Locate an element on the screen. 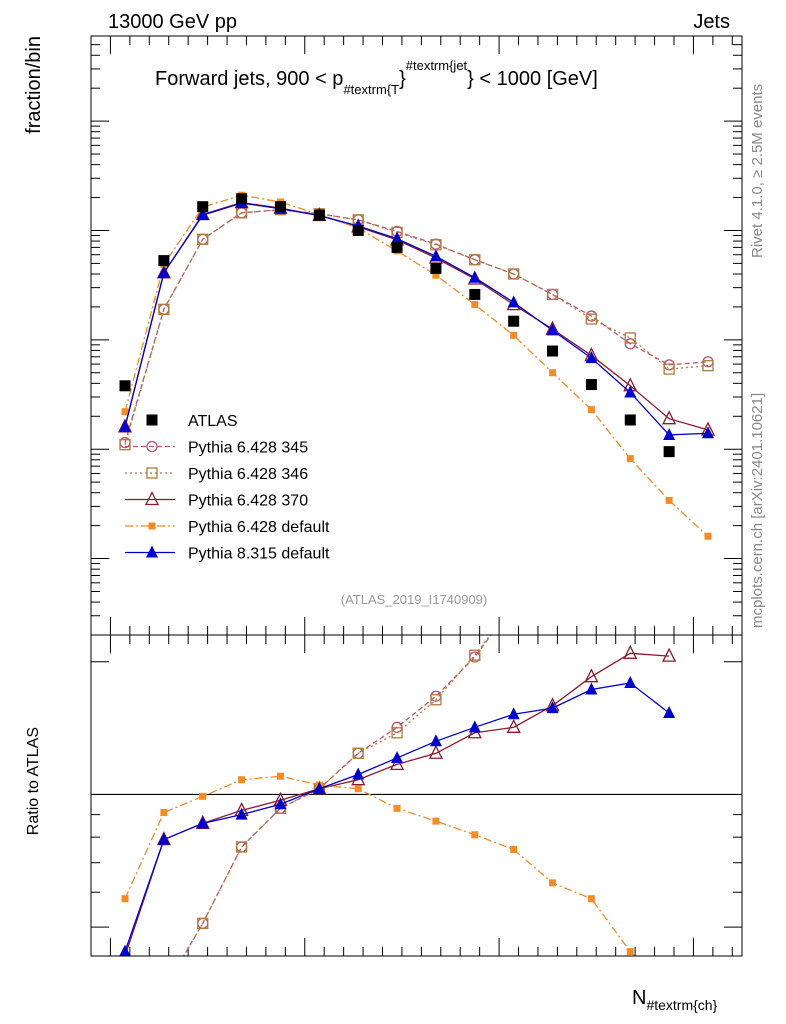 The width and height of the screenshot is (786, 1024). legend-label-0: ATLAS is located at coordinates (213, 421).